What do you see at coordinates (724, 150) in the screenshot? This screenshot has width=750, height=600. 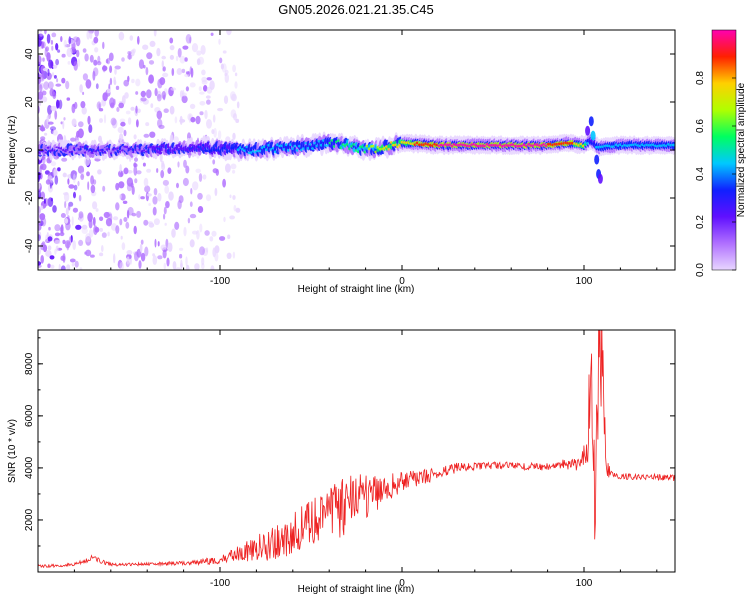 I see `colorbar-frame` at bounding box center [724, 150].